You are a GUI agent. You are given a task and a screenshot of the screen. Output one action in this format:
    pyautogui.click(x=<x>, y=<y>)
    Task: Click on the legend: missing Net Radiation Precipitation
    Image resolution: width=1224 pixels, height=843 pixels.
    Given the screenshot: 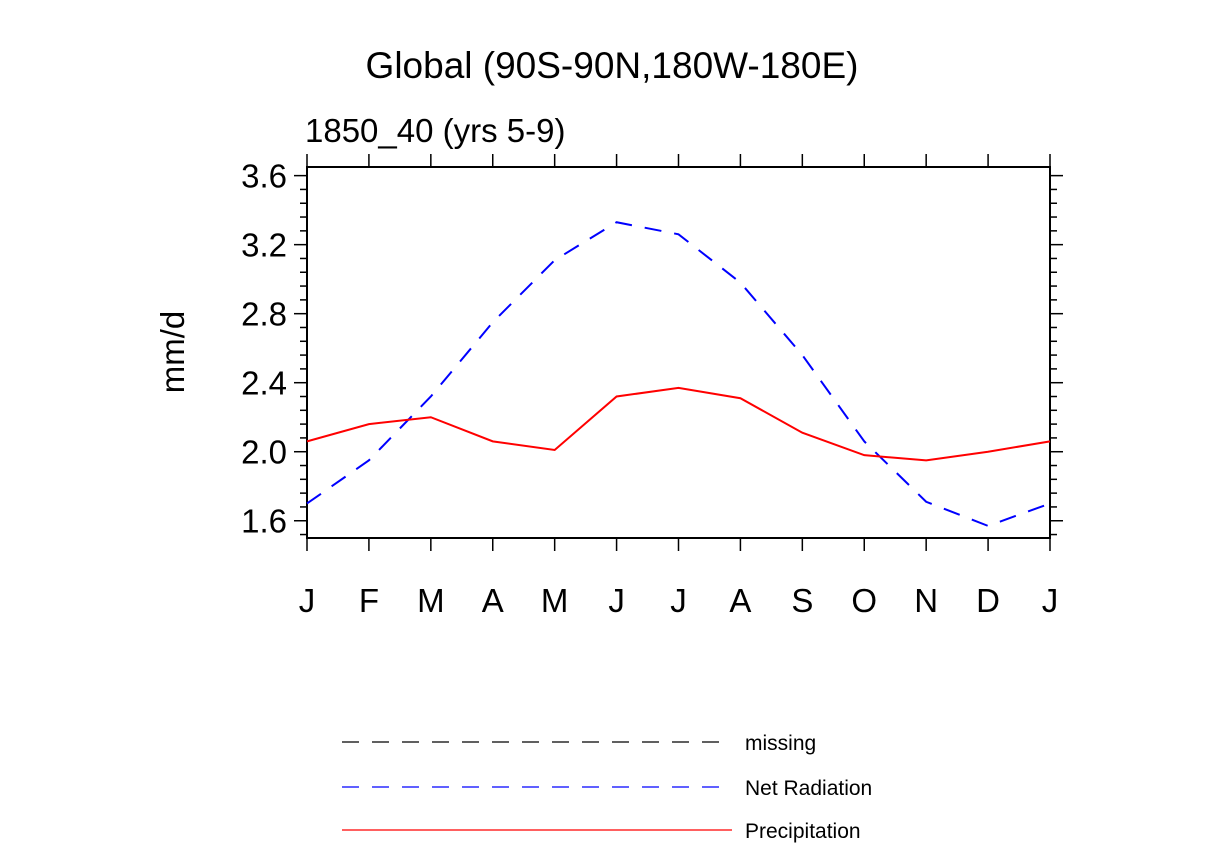 What is the action you would take?
    pyautogui.click(x=607, y=787)
    